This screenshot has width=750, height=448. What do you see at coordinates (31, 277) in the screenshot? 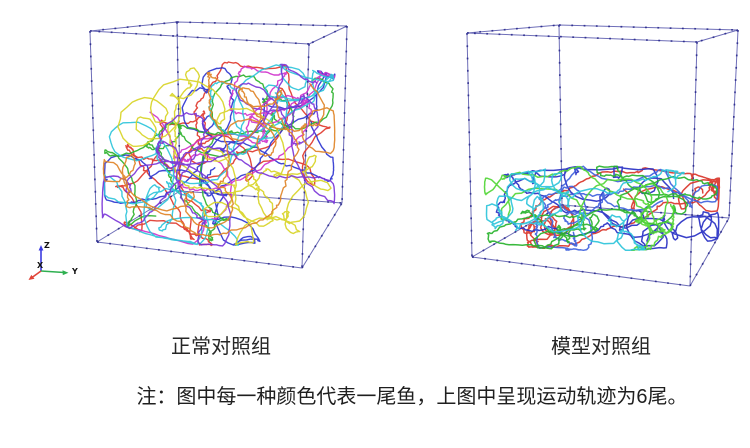
I see `x-axis-arrowhead-icon` at bounding box center [31, 277].